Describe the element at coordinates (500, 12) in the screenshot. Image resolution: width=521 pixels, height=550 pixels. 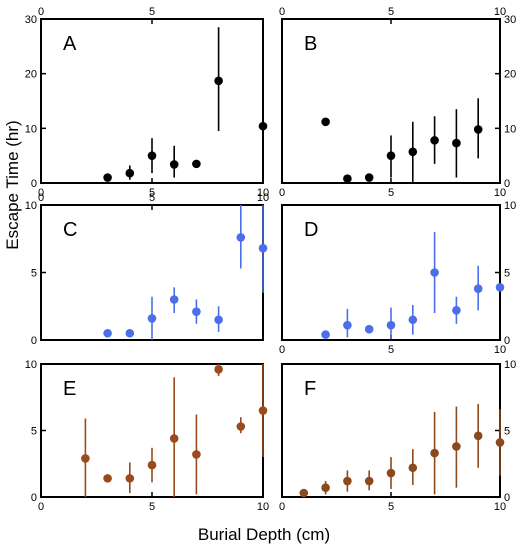
I see `panel-b-top-xtick-label-2: 10` at that location.